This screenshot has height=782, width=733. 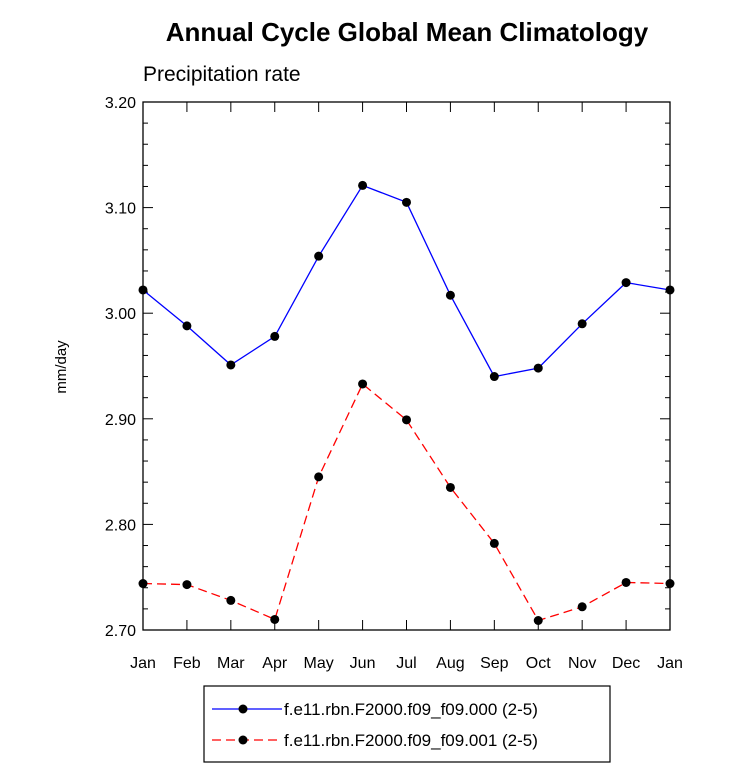 I want to click on legend-label-series-2: f.e11.rbn.F2000.f09_f09.001 (2-5), so click(x=411, y=740).